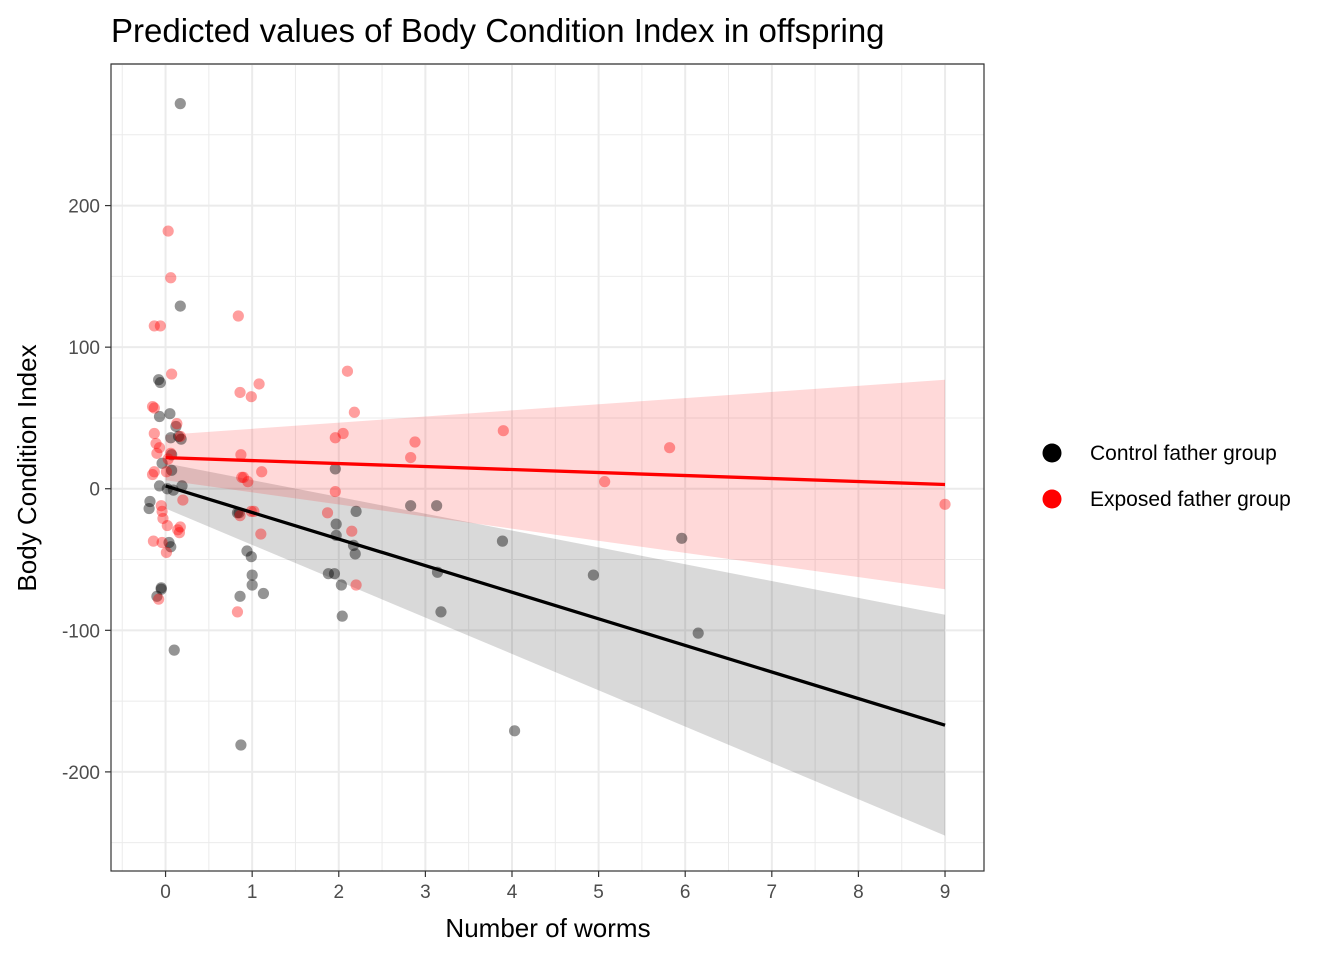 The height and width of the screenshot is (960, 1344). What do you see at coordinates (425, 892) in the screenshot?
I see `x-tick-label: 3` at bounding box center [425, 892].